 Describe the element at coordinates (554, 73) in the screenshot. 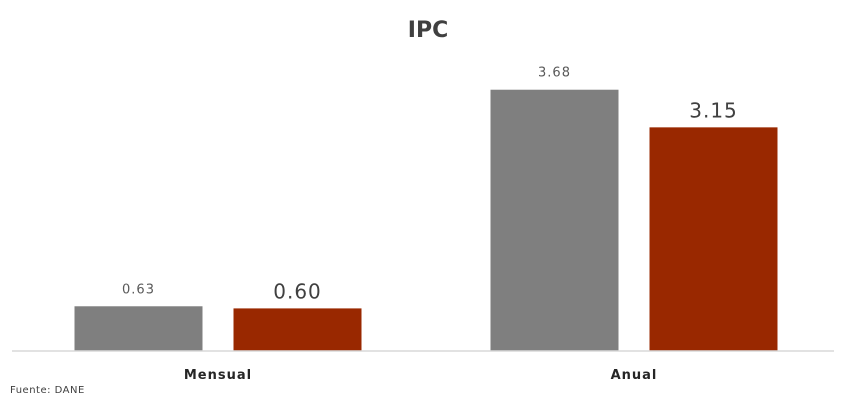

I see `data-label-anual-1: 3.68` at that location.